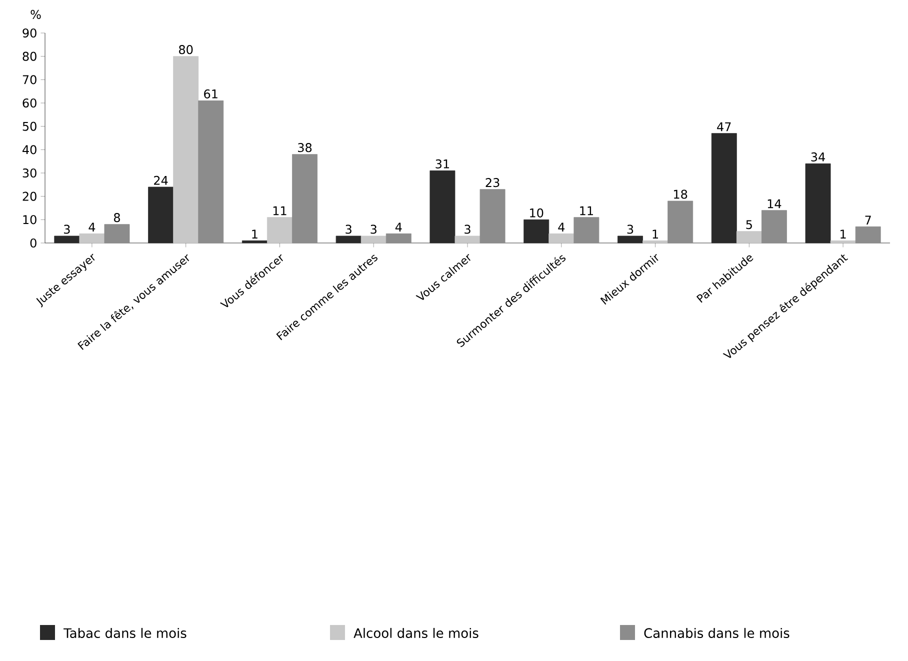 Image resolution: width=908 pixels, height=661 pixels. I want to click on data-label: 10, so click(537, 213).